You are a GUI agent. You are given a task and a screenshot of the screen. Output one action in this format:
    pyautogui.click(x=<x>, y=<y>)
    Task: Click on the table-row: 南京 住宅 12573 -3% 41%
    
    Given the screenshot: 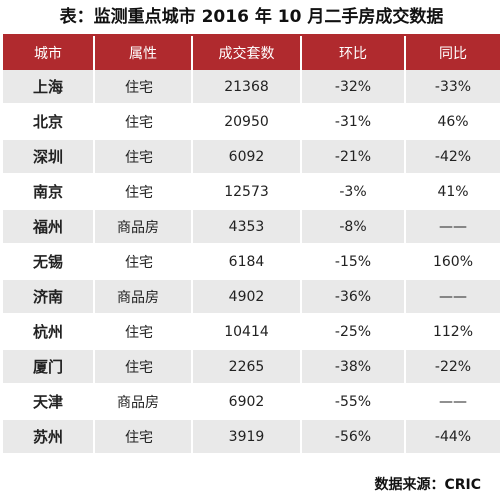 What is the action you would take?
    pyautogui.click(x=251, y=192)
    